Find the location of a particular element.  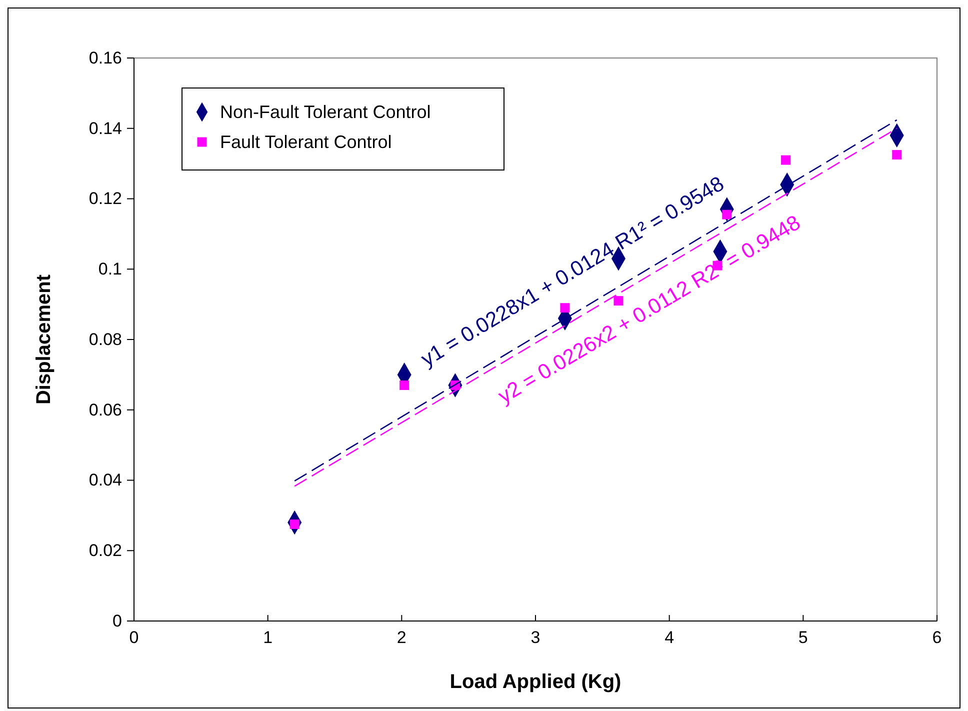

x-tick-label: 4 is located at coordinates (669, 638).